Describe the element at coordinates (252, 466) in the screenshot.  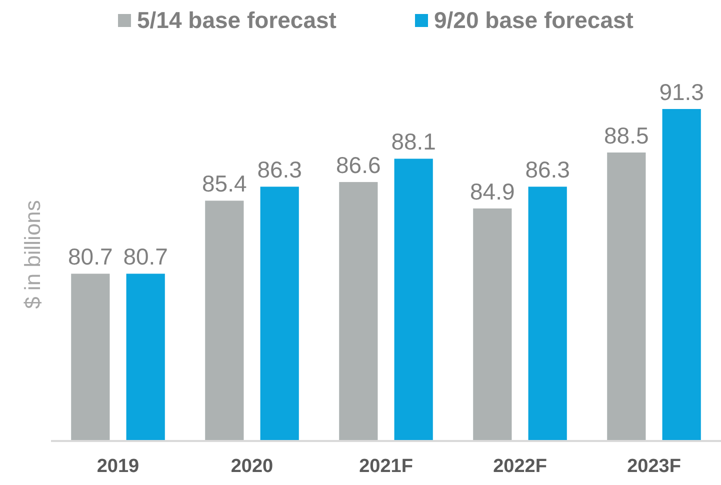
I see `x-tick-label: 2020` at that location.